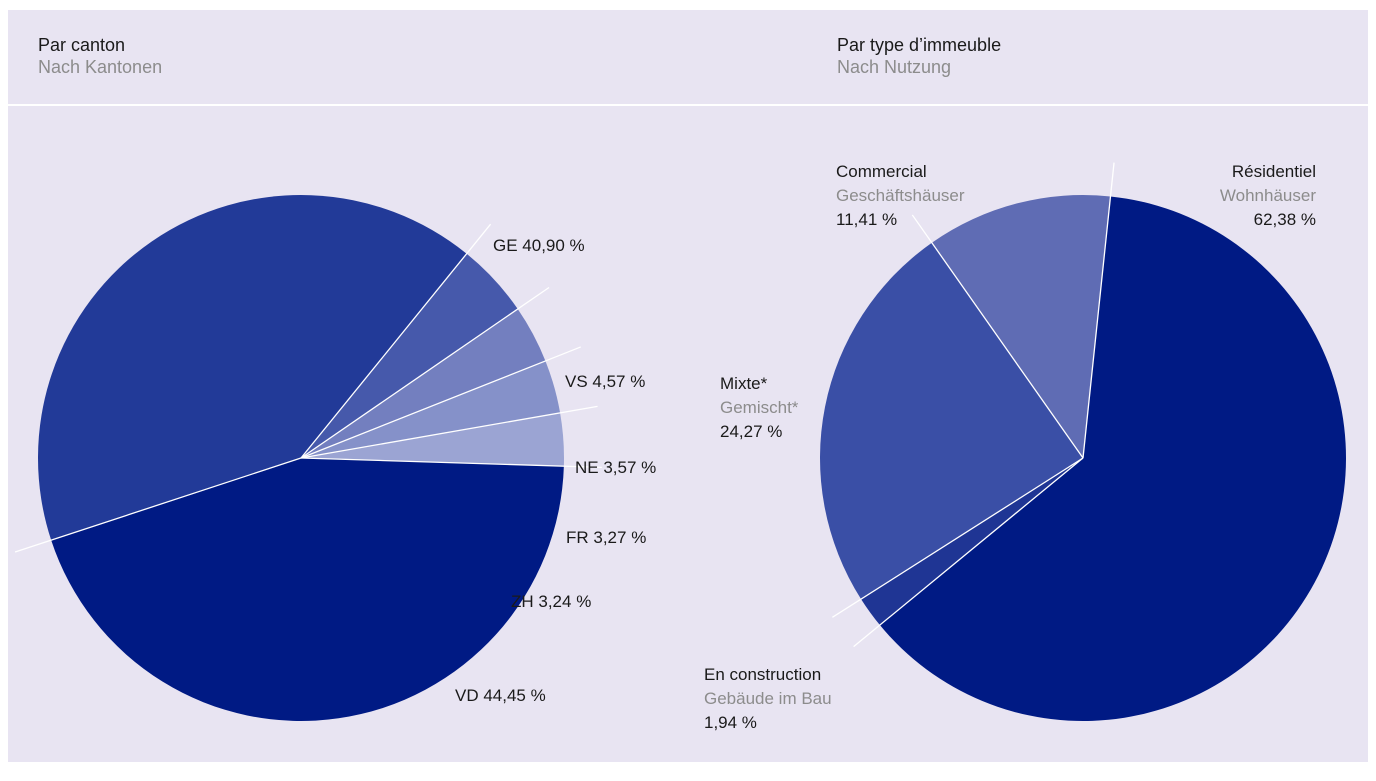 The height and width of the screenshot is (781, 1376). Describe the element at coordinates (1274, 171) in the screenshot. I see `label-residentiel: Résidentiel` at that location.